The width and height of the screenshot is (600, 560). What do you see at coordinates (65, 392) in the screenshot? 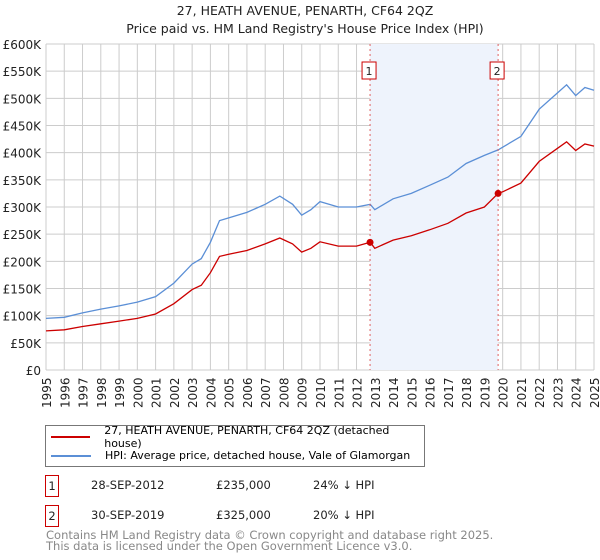
I see `x-tick-label: 1996` at bounding box center [65, 392].